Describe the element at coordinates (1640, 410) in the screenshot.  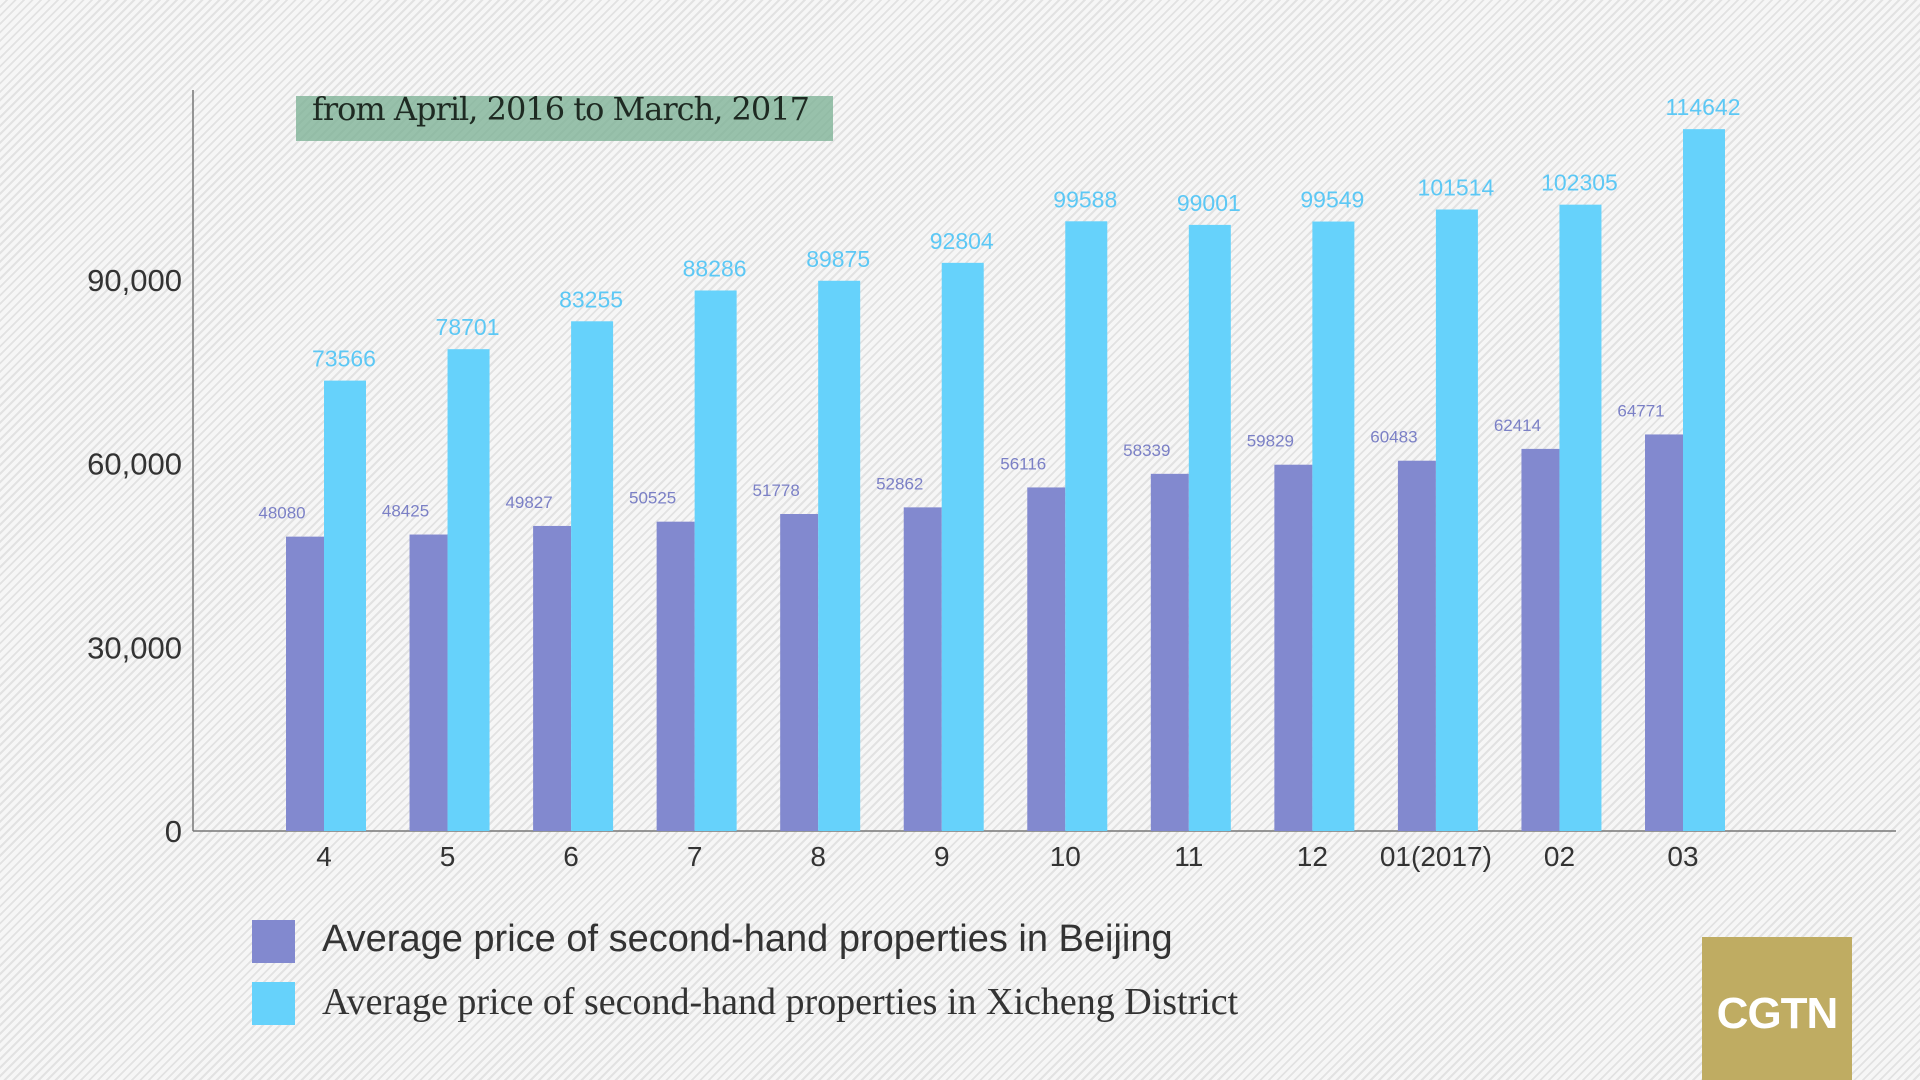
I see `data-label-beijing: 64771` at that location.